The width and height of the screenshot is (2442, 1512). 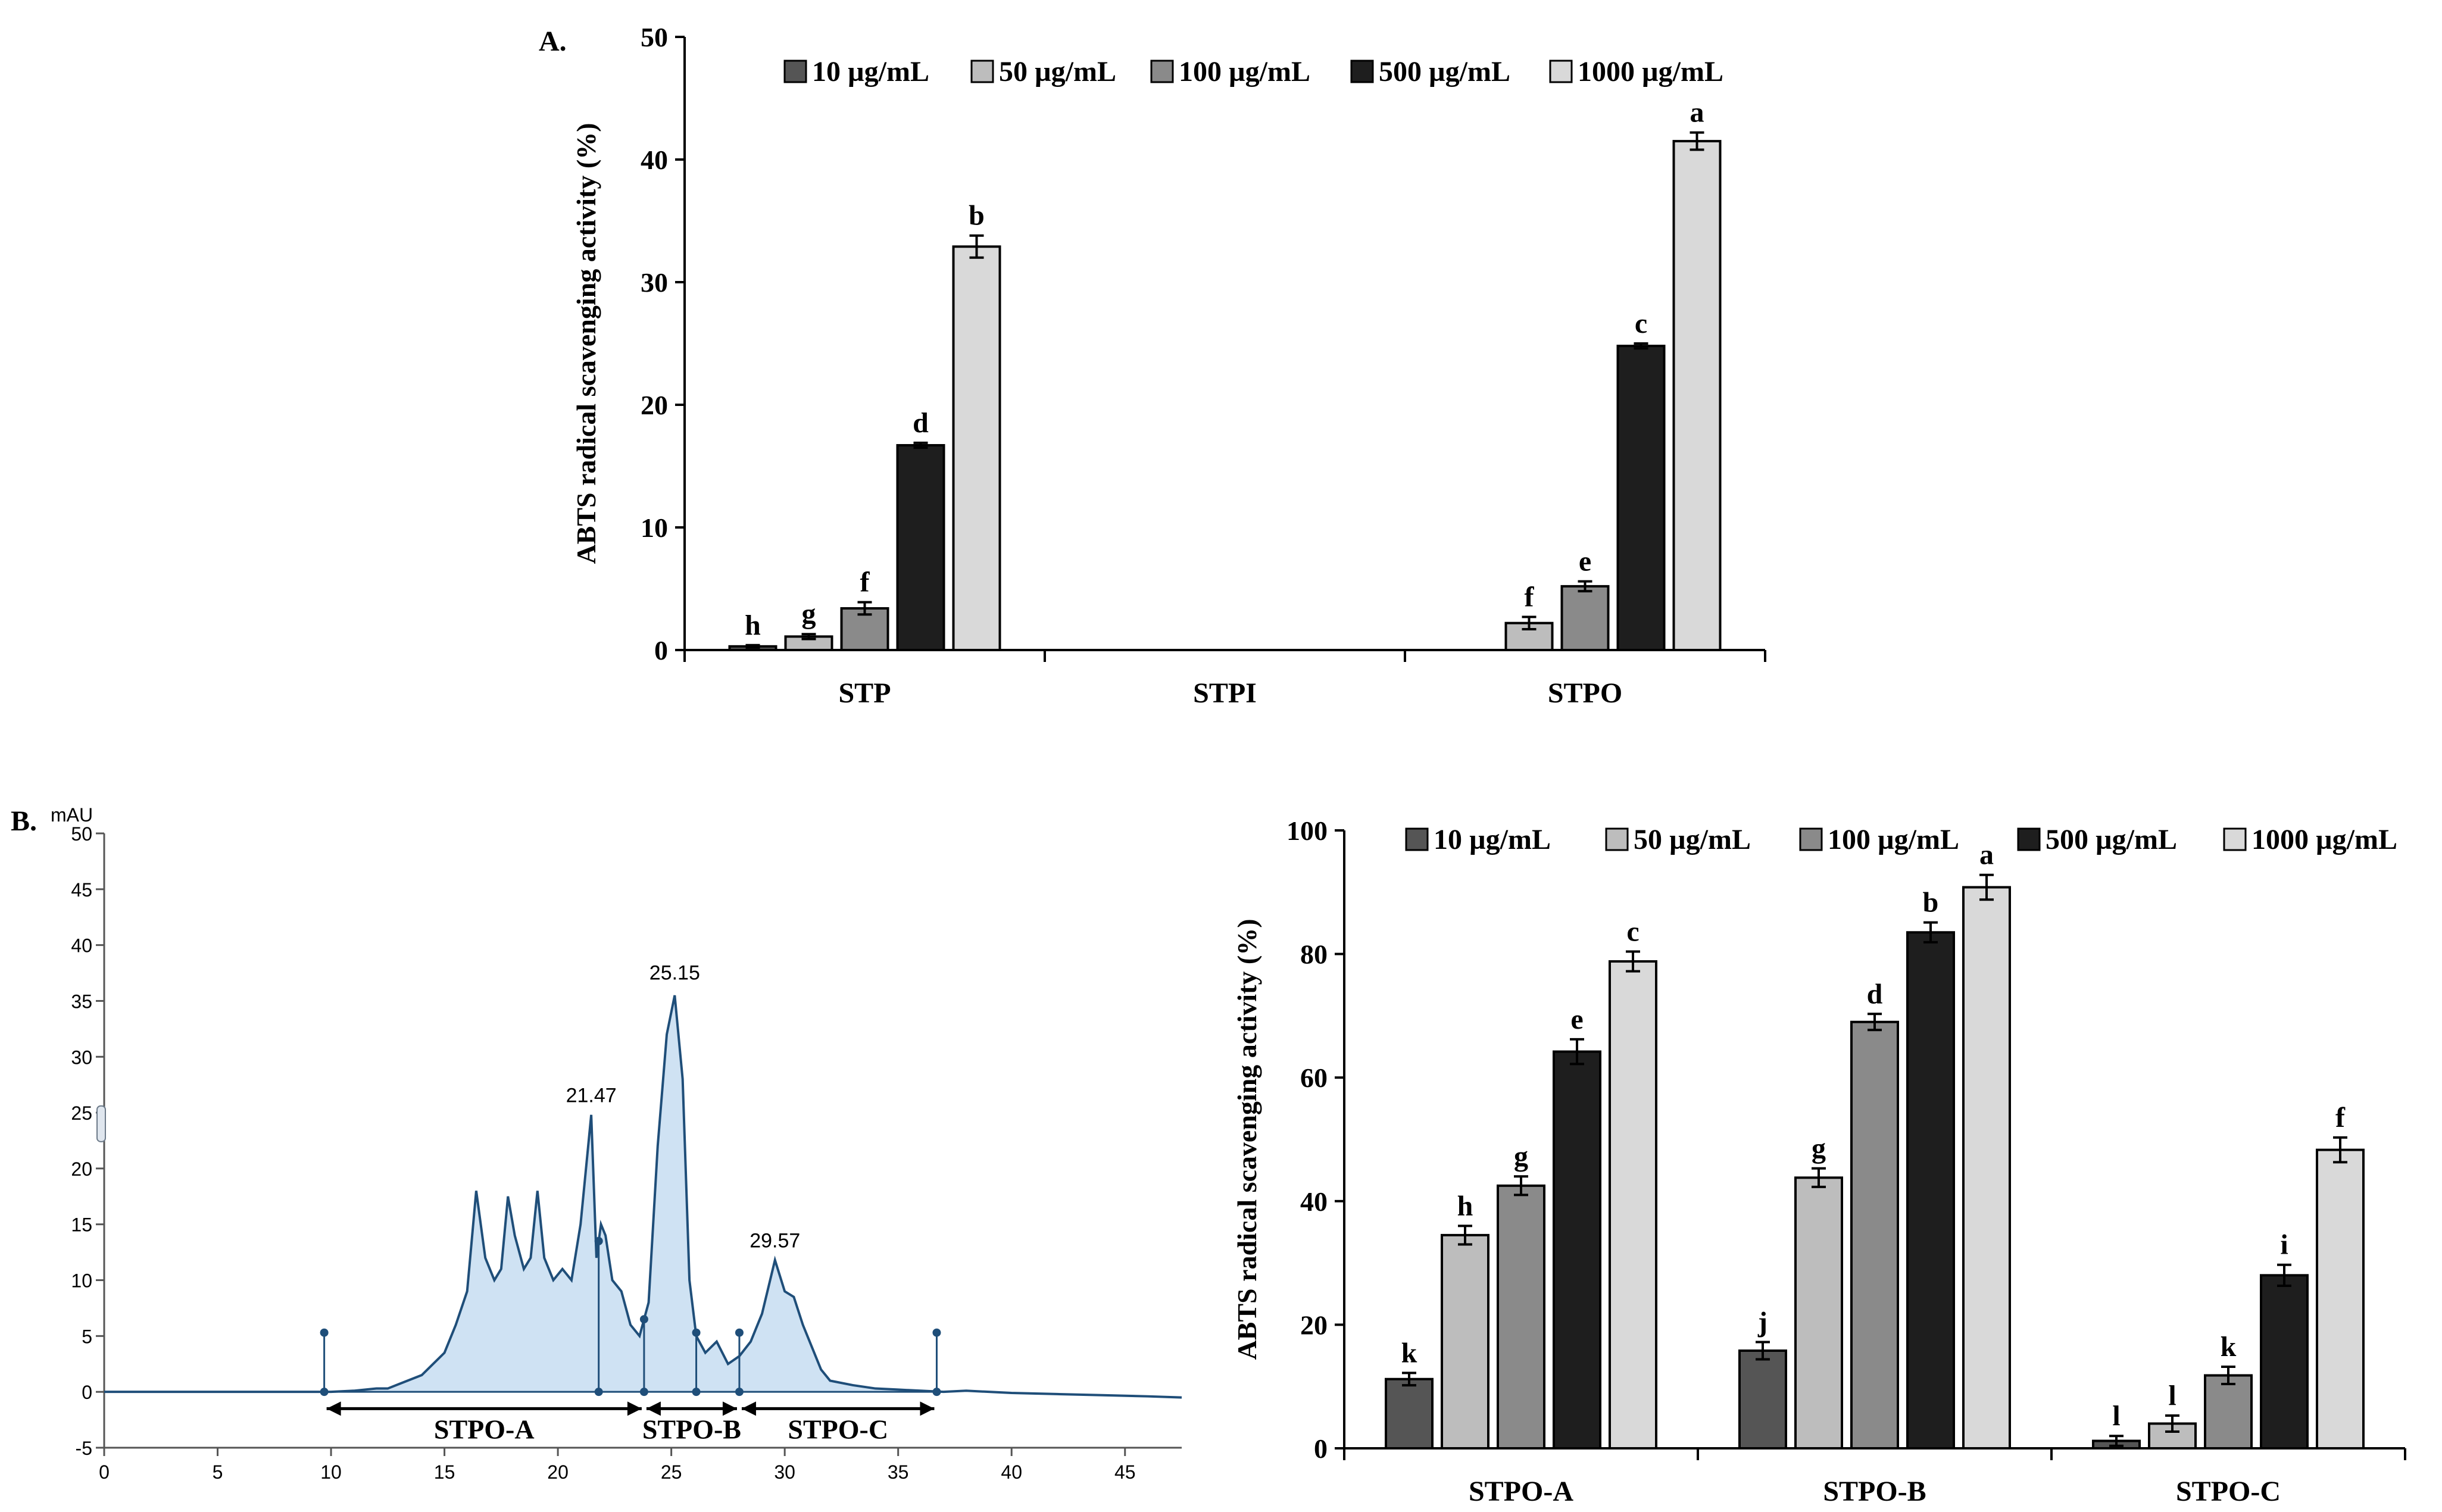 I want to click on x-tick-label: 5, so click(x=218, y=1472).